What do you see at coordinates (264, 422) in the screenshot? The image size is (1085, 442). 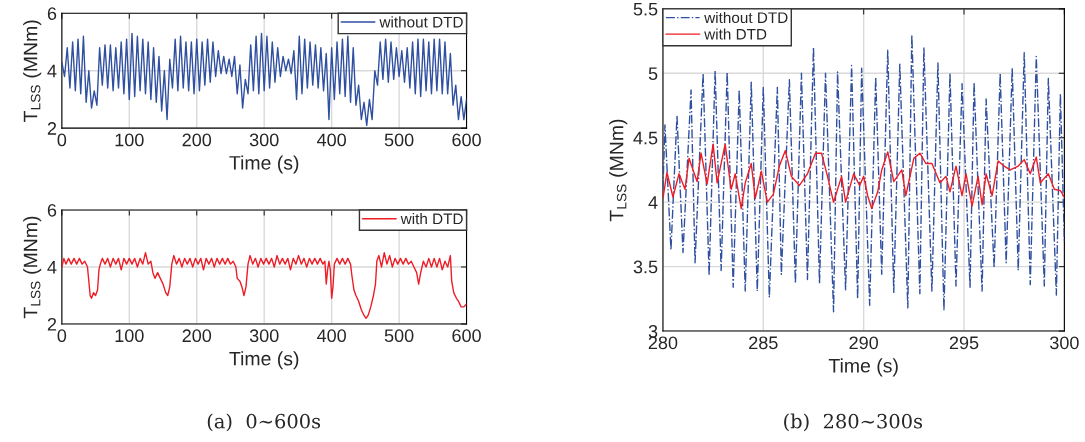 I see `text: (a) 0∼600s` at bounding box center [264, 422].